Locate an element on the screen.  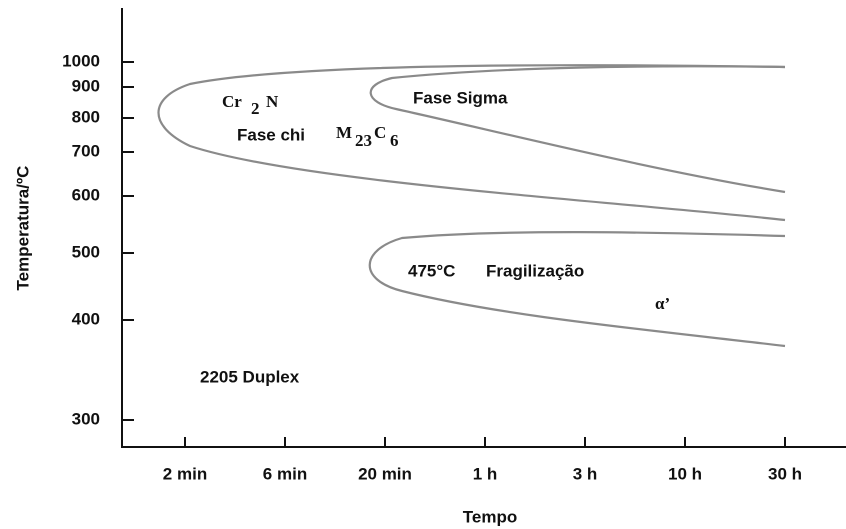
label: α’ is located at coordinates (662, 303).